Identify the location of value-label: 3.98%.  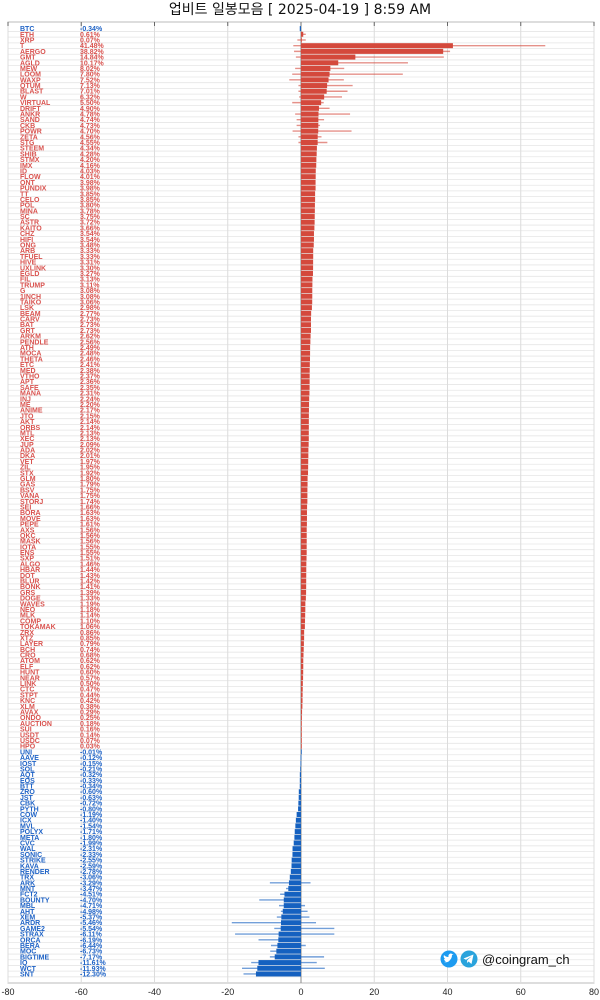
(90, 183).